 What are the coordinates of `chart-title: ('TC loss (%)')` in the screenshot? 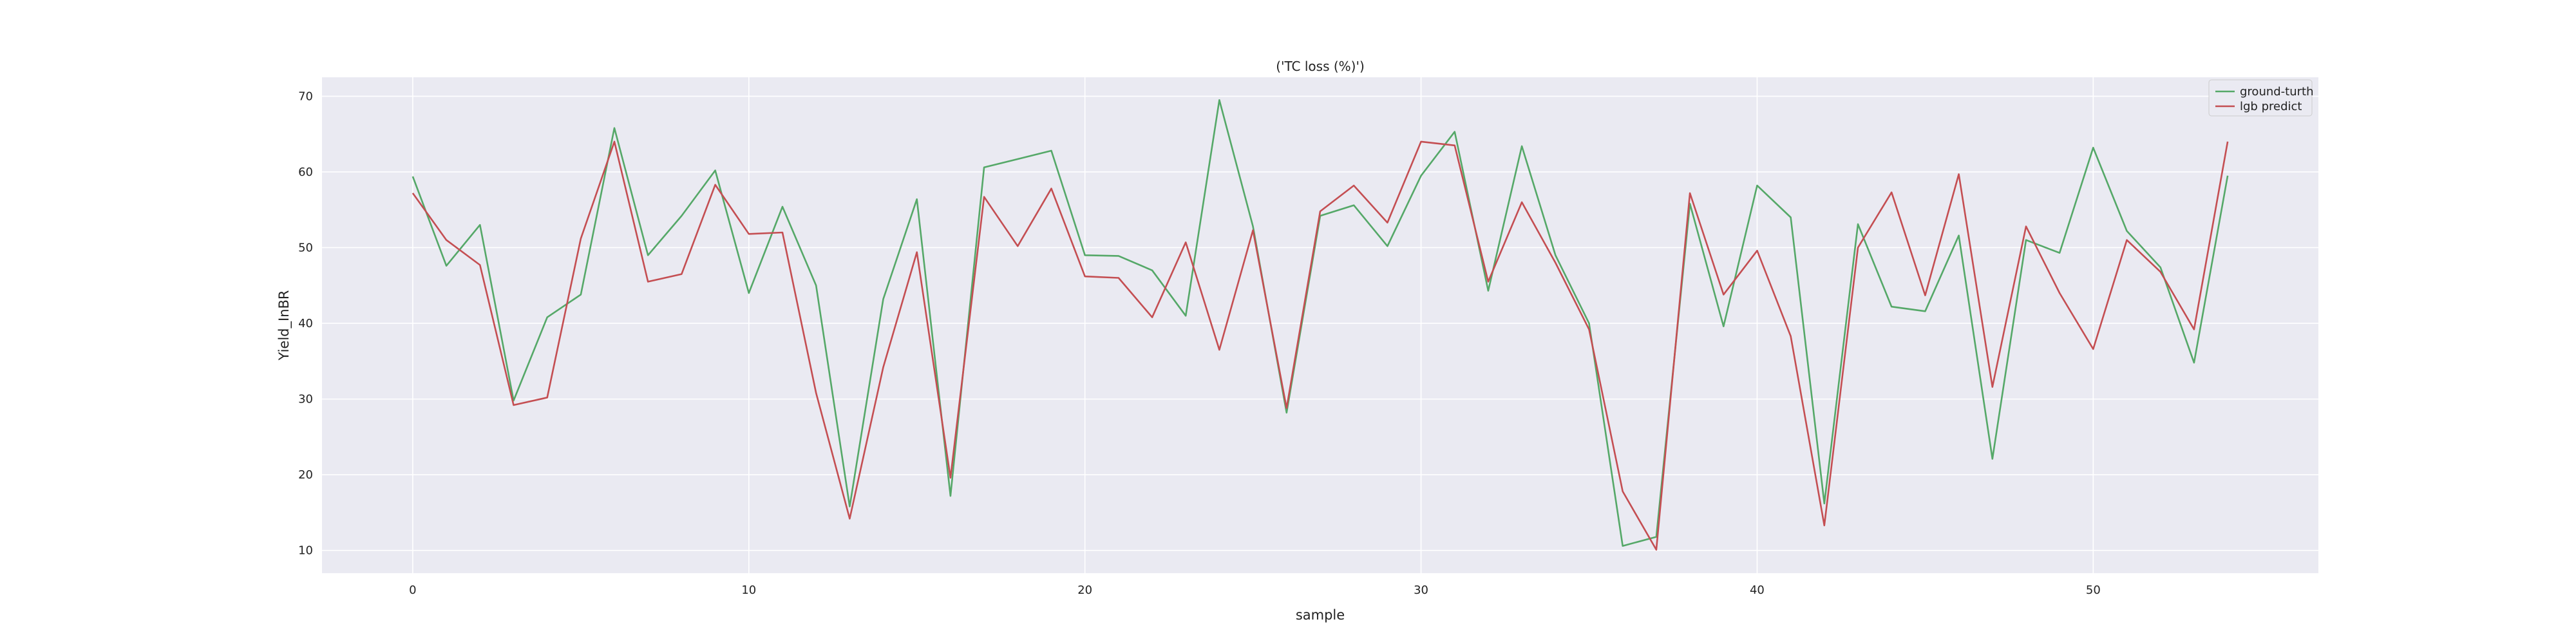 It's located at (1320, 66).